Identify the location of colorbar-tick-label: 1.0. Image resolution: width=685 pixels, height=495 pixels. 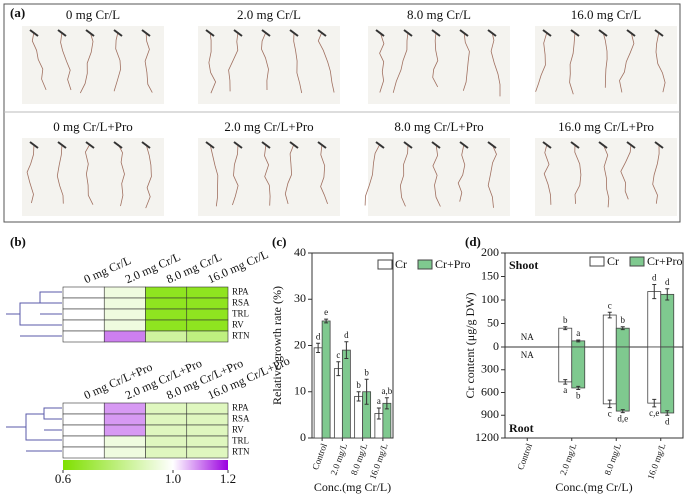
(173, 478).